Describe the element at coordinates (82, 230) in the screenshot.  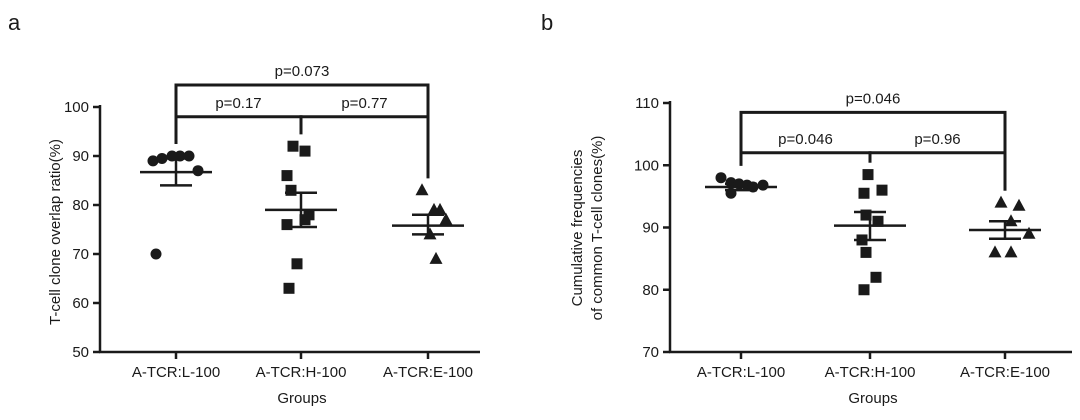
I see `panel-a-y-ticks: 50 60 70 80 90 100` at that location.